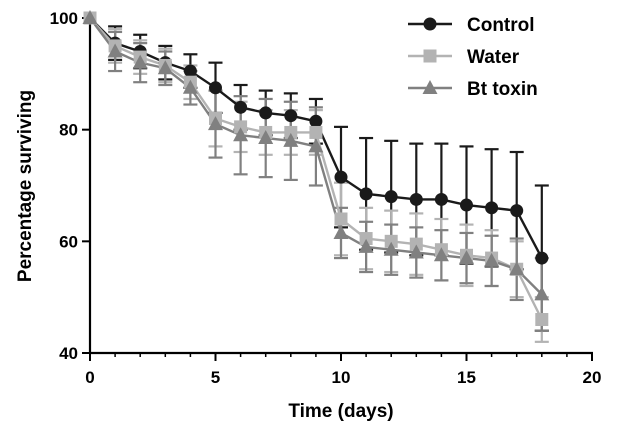  What do you see at coordinates (592, 377) in the screenshot?
I see `x-tick-label: 20` at bounding box center [592, 377].